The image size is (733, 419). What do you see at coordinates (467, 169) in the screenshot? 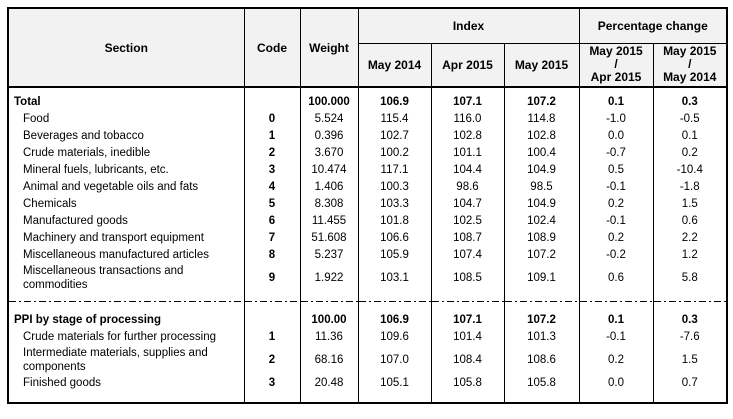
I see `cell-index-apr2015: 104.4` at bounding box center [467, 169].